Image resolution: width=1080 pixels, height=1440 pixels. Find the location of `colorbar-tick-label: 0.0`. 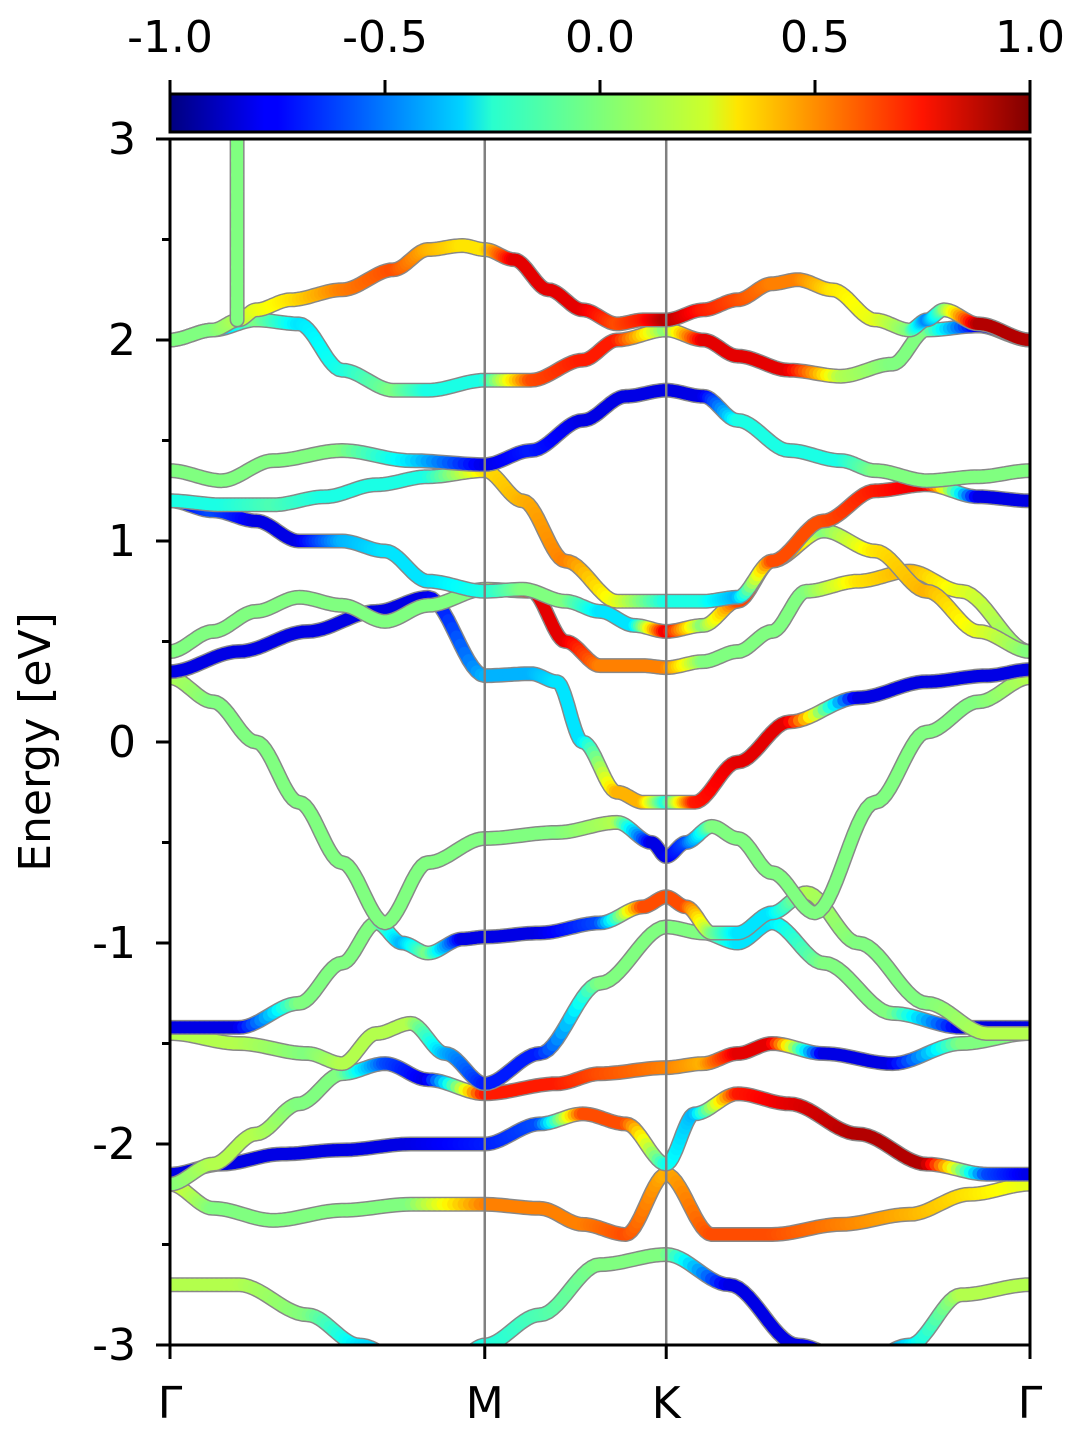

colorbar-tick-label: 0.0 is located at coordinates (600, 37).